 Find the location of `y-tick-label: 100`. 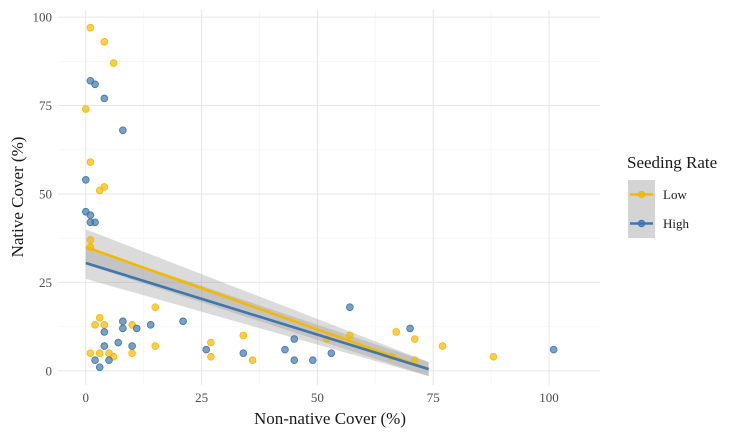

y-tick-label: 100 is located at coordinates (43, 17).